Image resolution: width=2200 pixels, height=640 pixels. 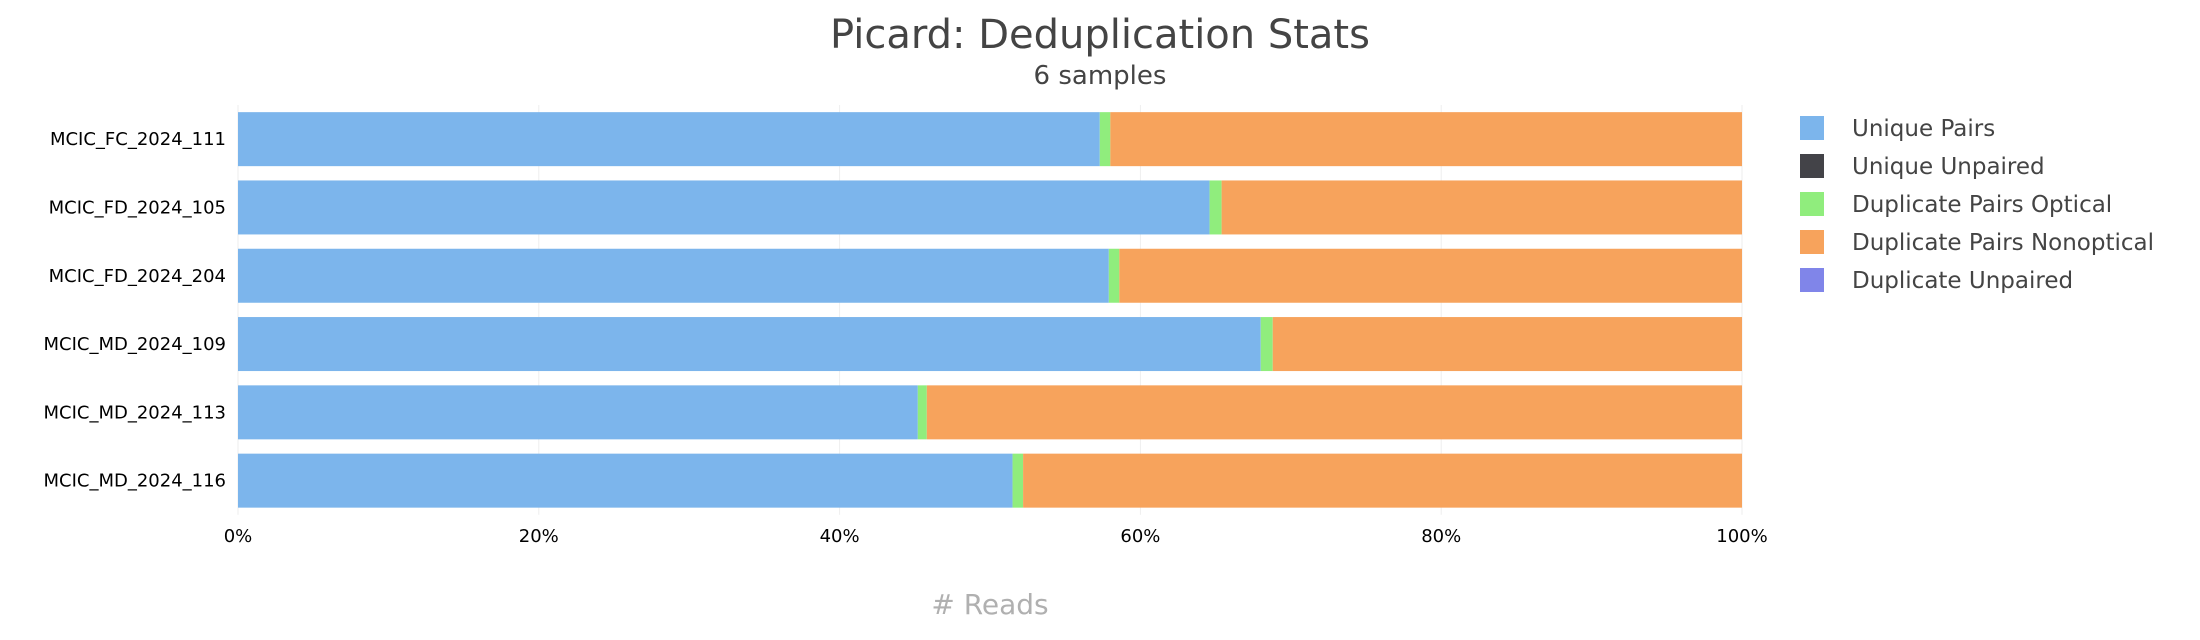 I want to click on legend-label-duplicate-pairs-nonoptical: Duplicate Pairs Nonoptical, so click(x=2003, y=243).